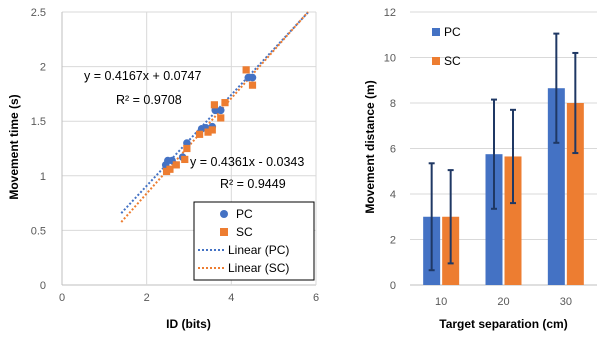 This screenshot has height=340, width=614. I want to click on legend-bar-sc-label: SC, so click(452, 61).